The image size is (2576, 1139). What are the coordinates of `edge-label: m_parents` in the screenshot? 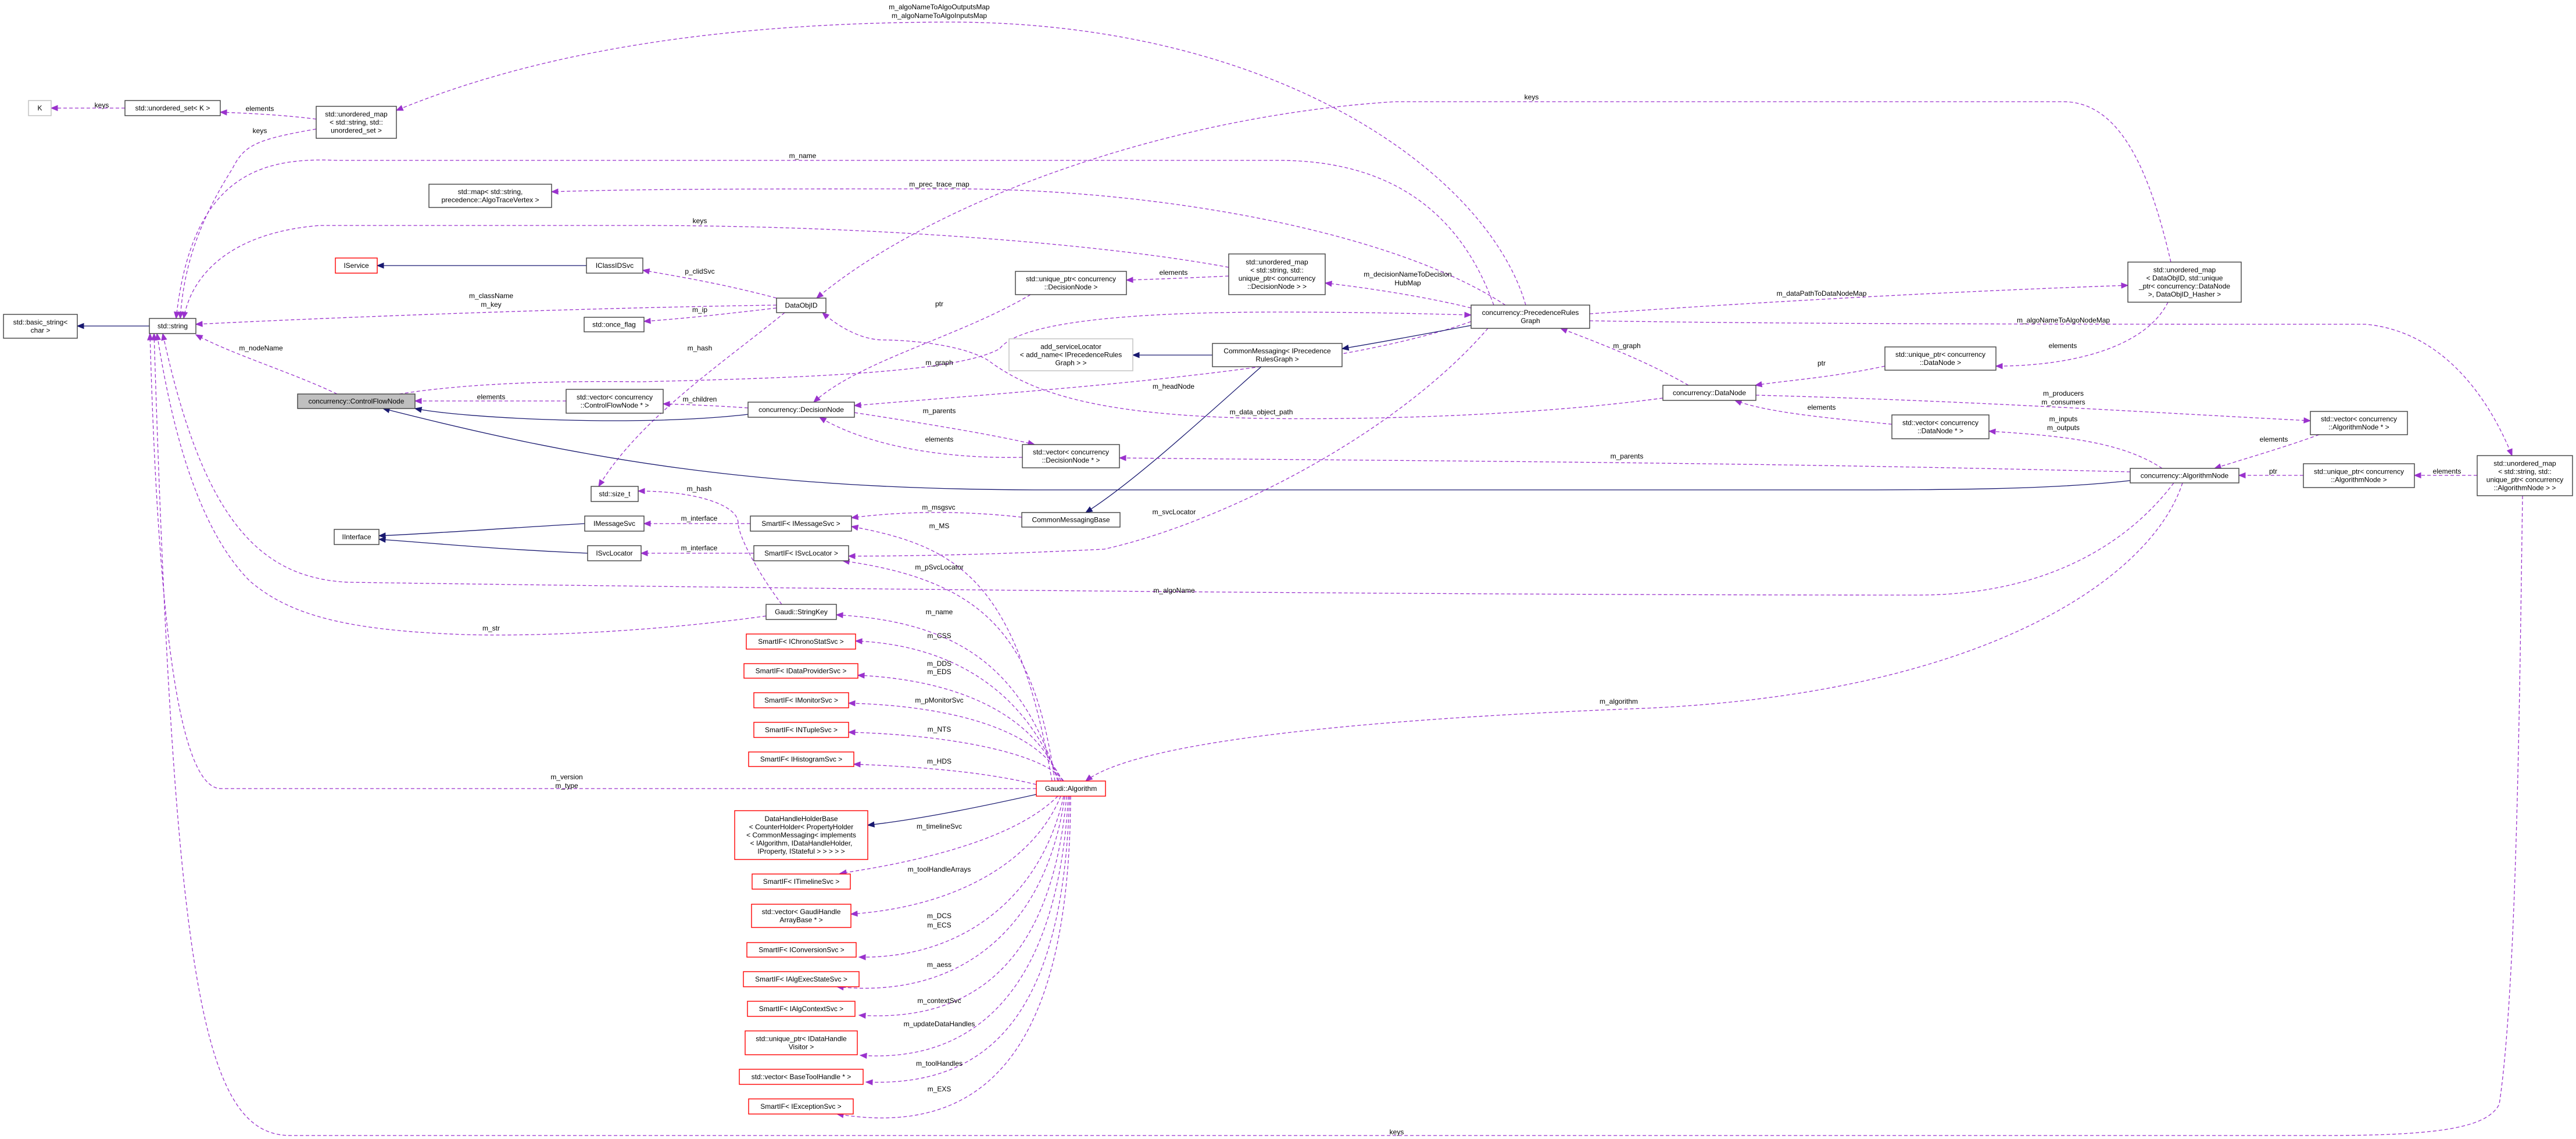 It's located at (1628, 456).